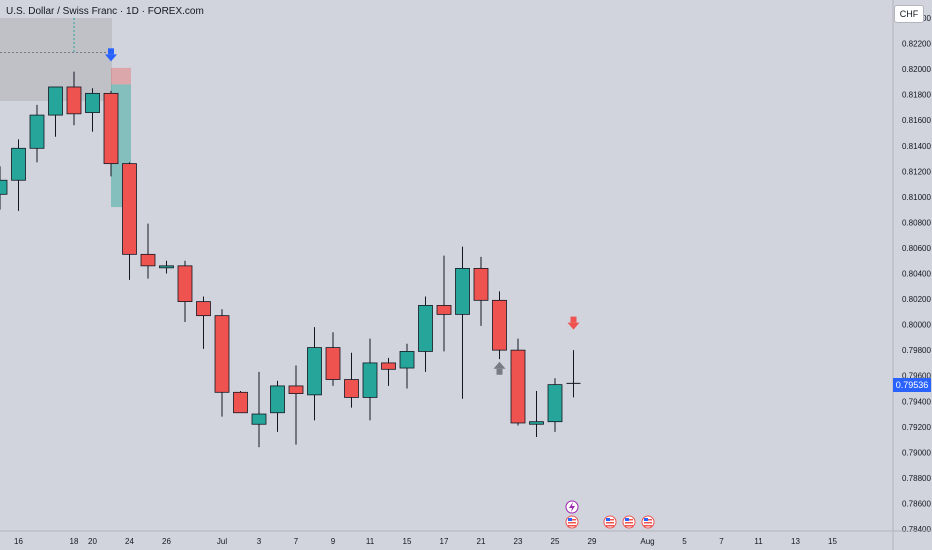 This screenshot has height=550, width=932. Describe the element at coordinates (916, 452) in the screenshot. I see `y-tick-label: 0.79000` at that location.